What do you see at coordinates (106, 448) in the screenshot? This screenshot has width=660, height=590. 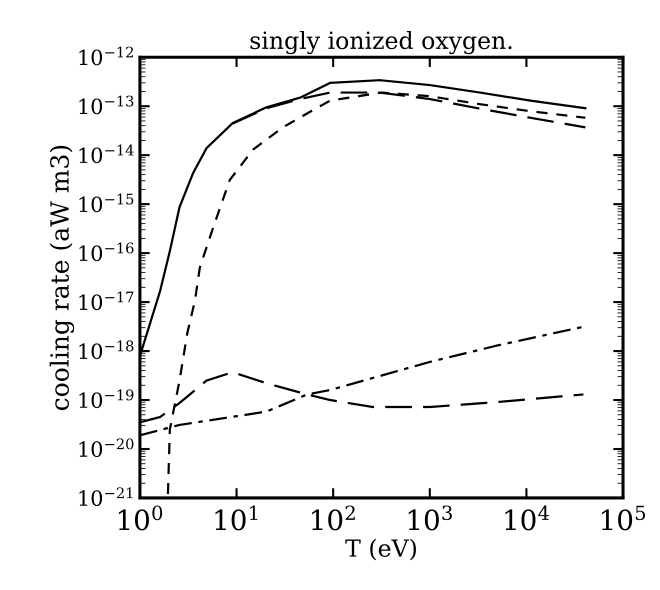 I see `y-tick-label: 10$^{−20}$` at bounding box center [106, 448].